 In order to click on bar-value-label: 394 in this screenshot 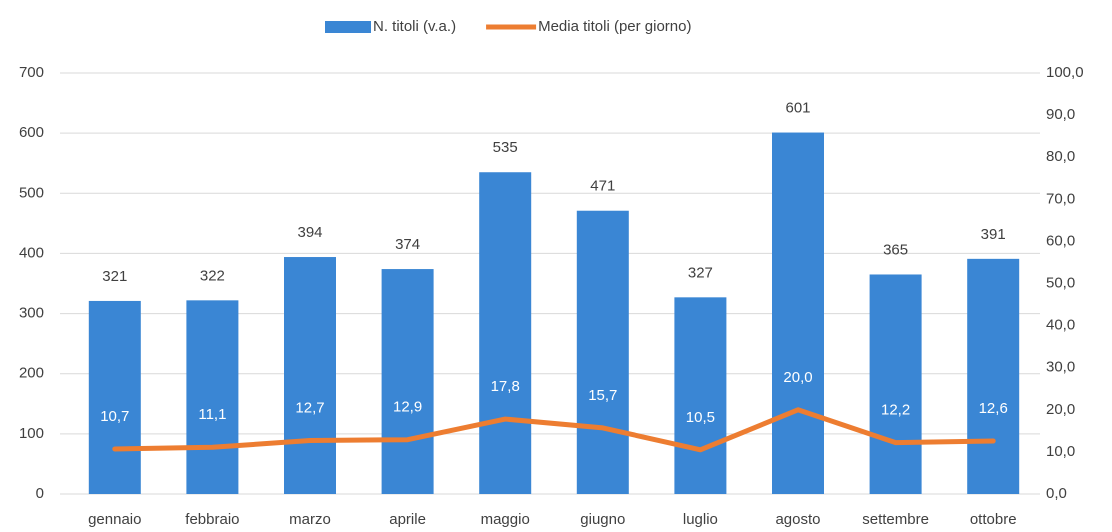, I will do `click(309, 232)`.